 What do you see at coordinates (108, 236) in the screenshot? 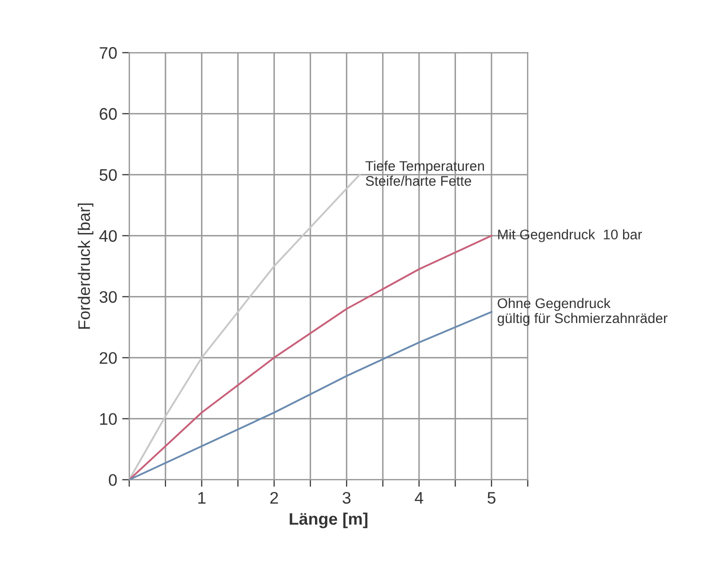
I see `y-tick-label: 40` at bounding box center [108, 236].